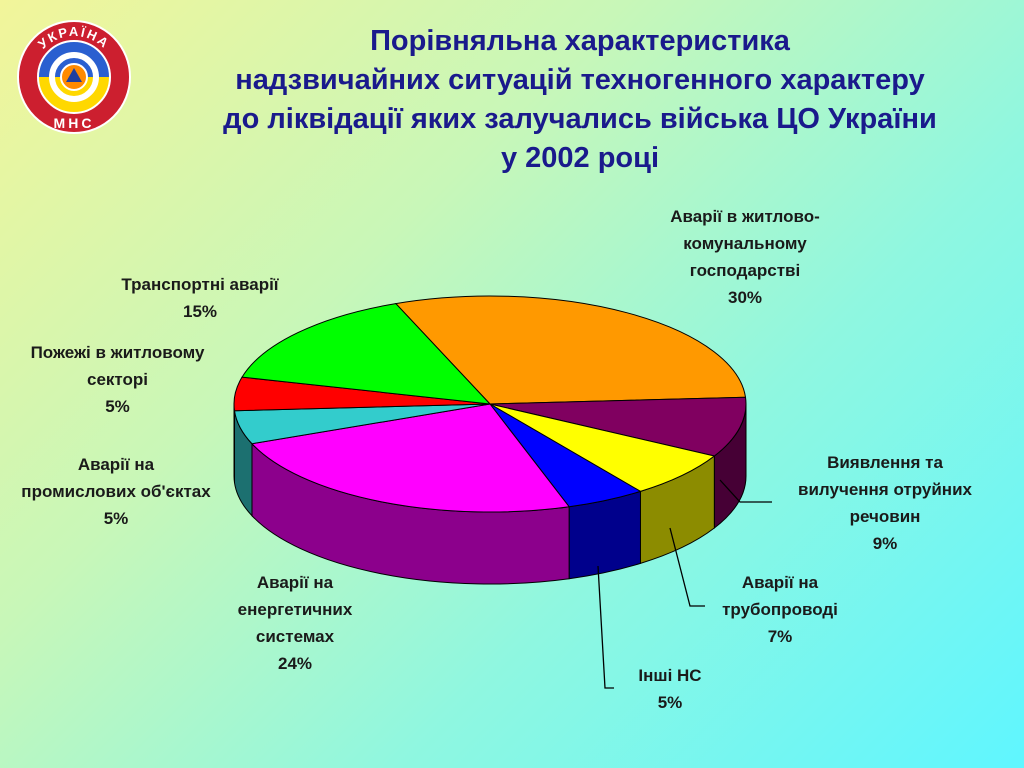 The image size is (1024, 768). I want to click on slice-label-text: комунальному, so click(745, 243).